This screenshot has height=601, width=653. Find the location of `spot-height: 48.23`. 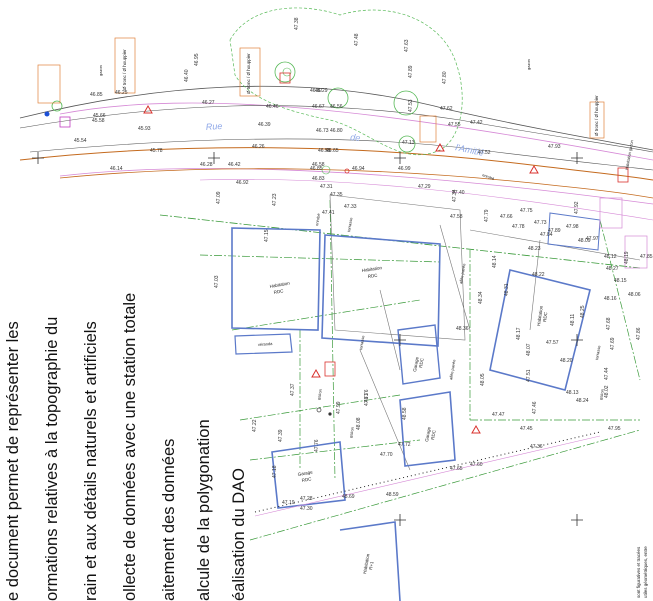

spot-height: 48.23 is located at coordinates (534, 249).